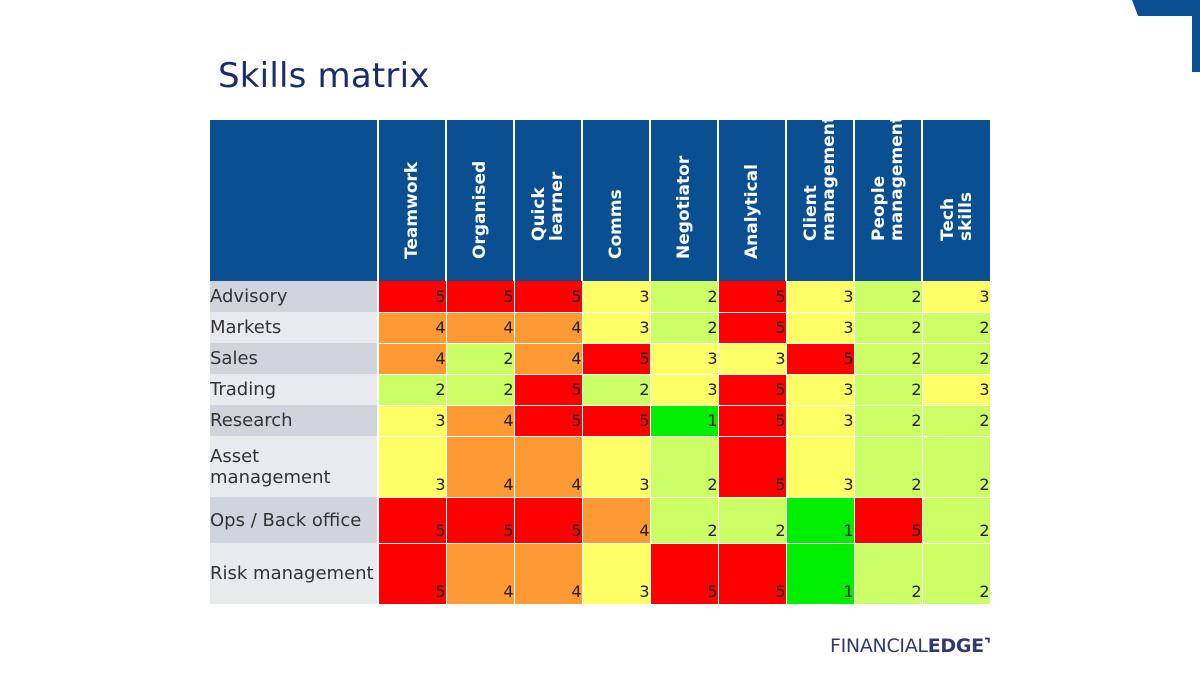  I want to click on row-markets: Markets 4 4 4 3 2 5 3 2 2, so click(600, 328).